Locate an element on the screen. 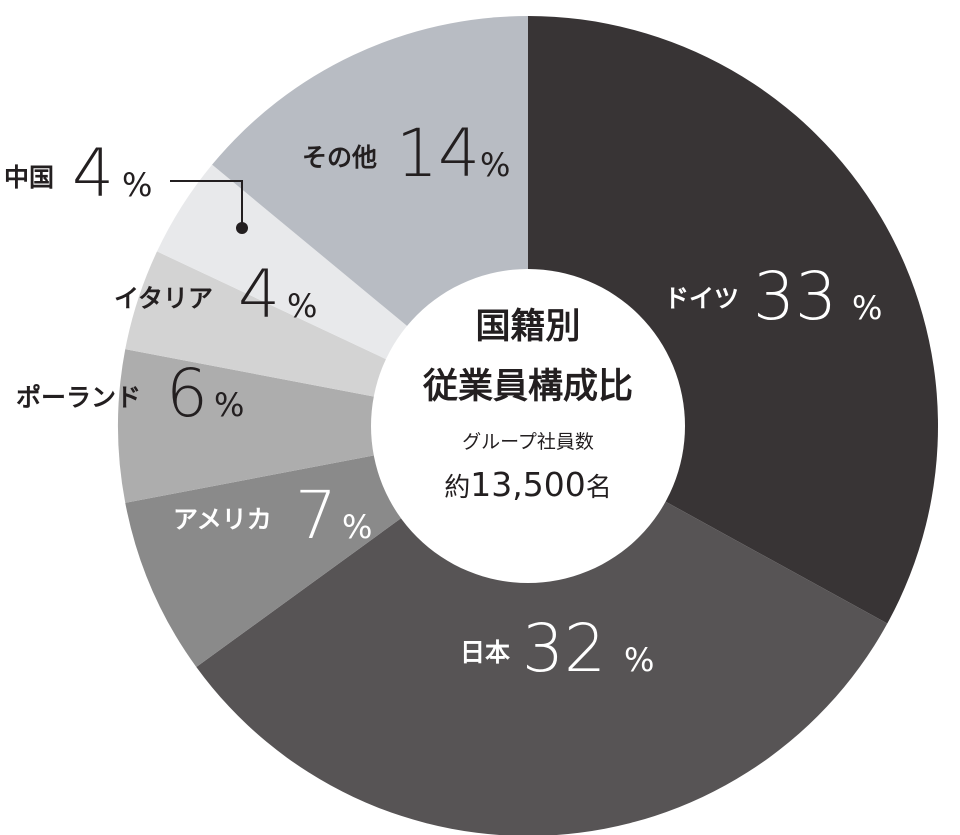 The width and height of the screenshot is (960, 835). center-total-suffix: 名 is located at coordinates (599, 488).